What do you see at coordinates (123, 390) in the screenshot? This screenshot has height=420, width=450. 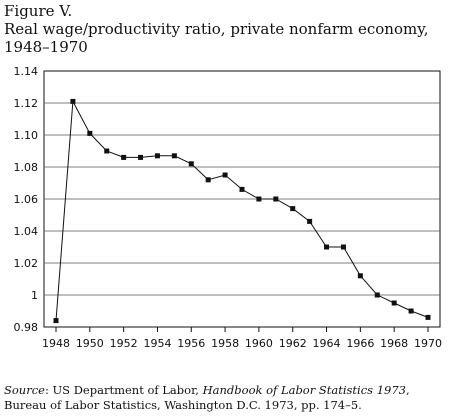 I see `source-text-before: : US Department of Labor,` at bounding box center [123, 390].